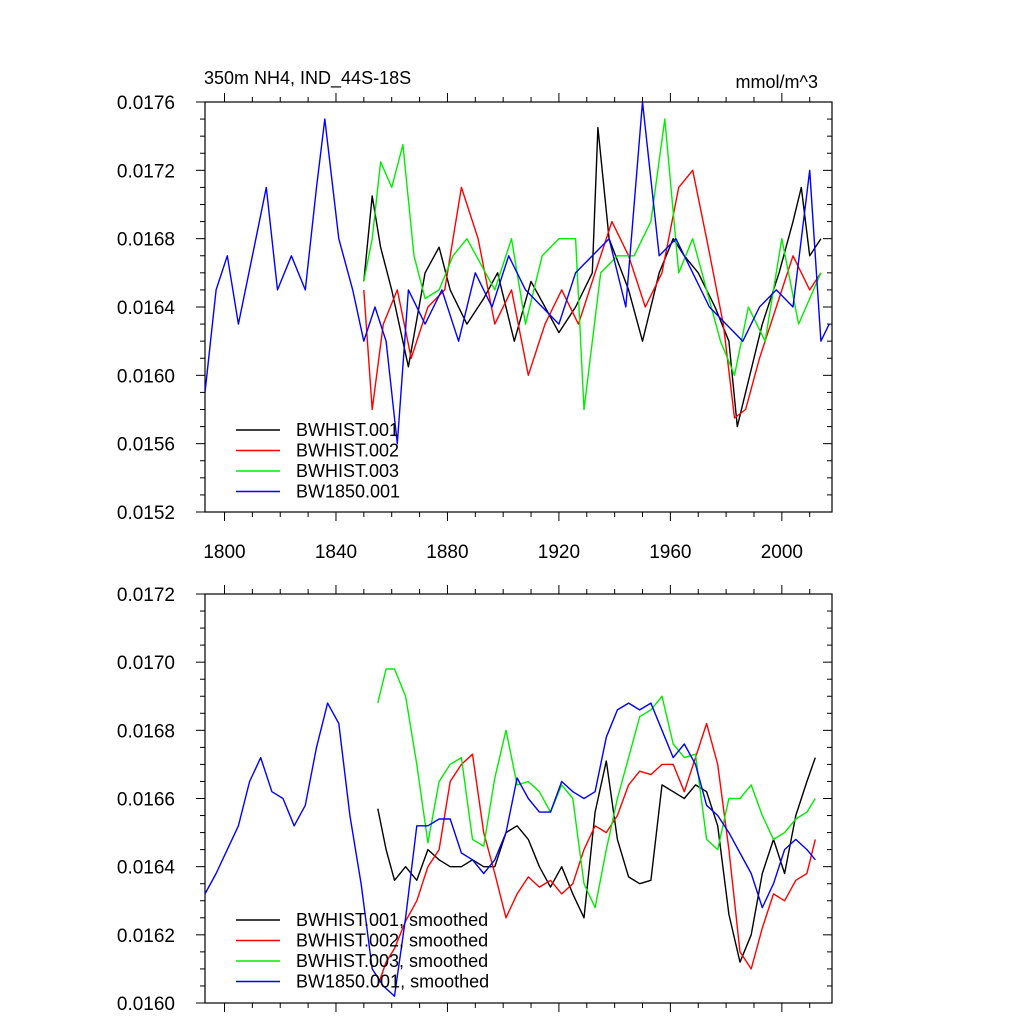 This screenshot has width=1024, height=1024. What do you see at coordinates (336, 552) in the screenshot?
I see `x-tick-label: 1840` at bounding box center [336, 552].